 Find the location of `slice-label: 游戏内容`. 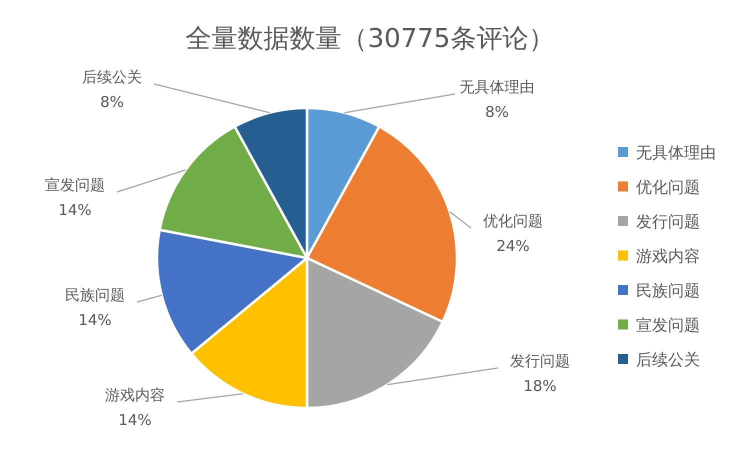

slice-label: 游戏内容 is located at coordinates (135, 395).